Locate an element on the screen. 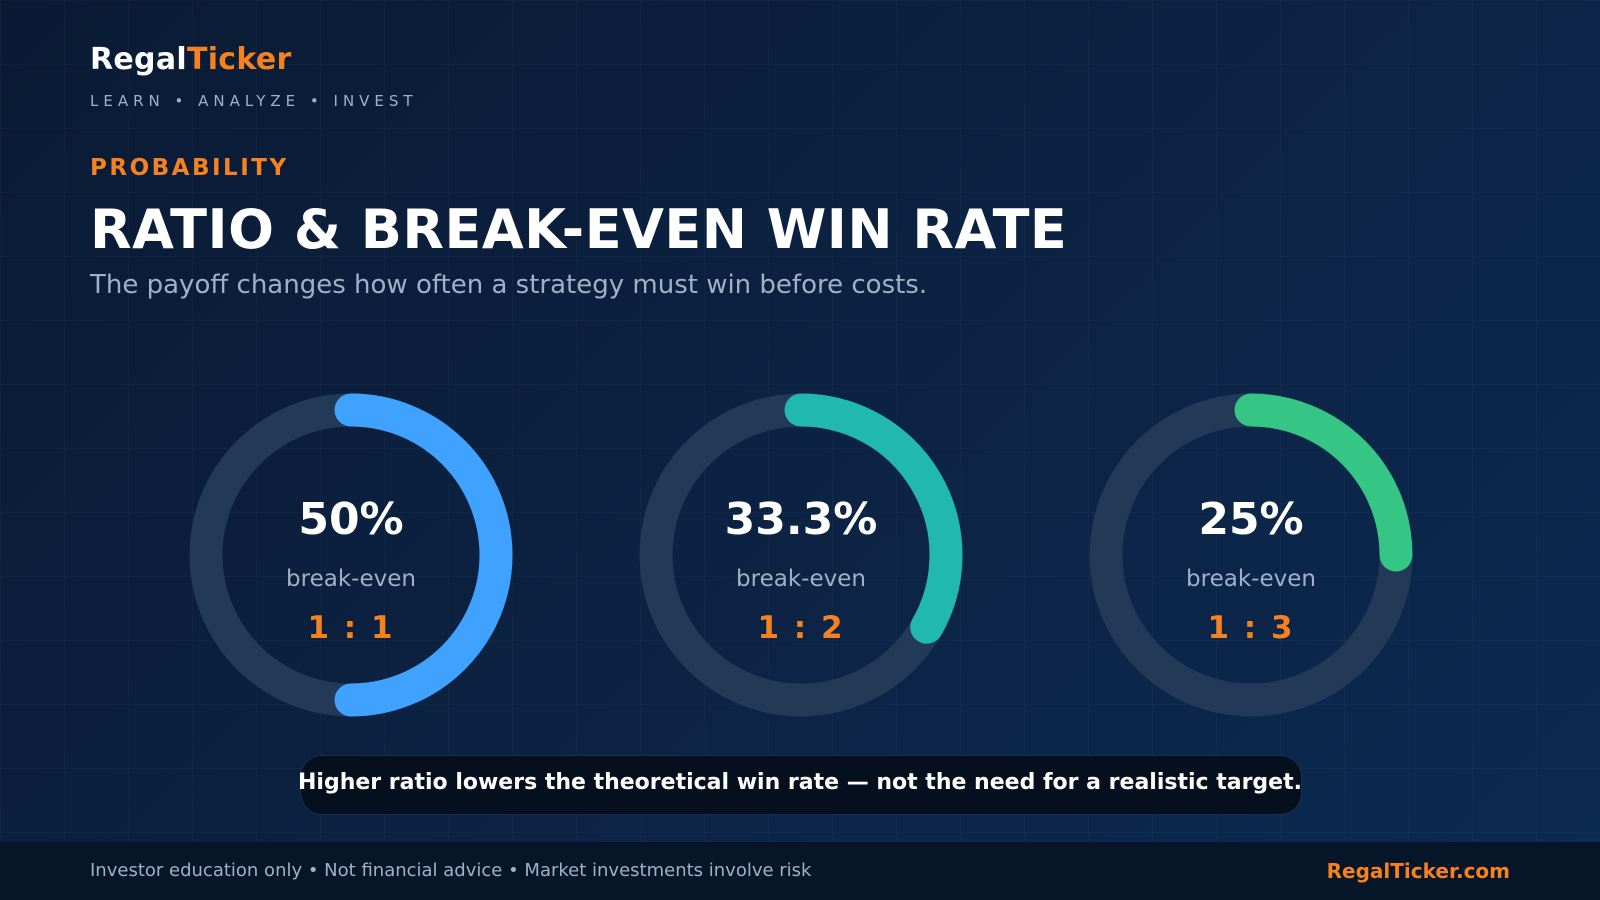 The image size is (1600, 900). brand-logo: RegalTicker is located at coordinates (191, 59).